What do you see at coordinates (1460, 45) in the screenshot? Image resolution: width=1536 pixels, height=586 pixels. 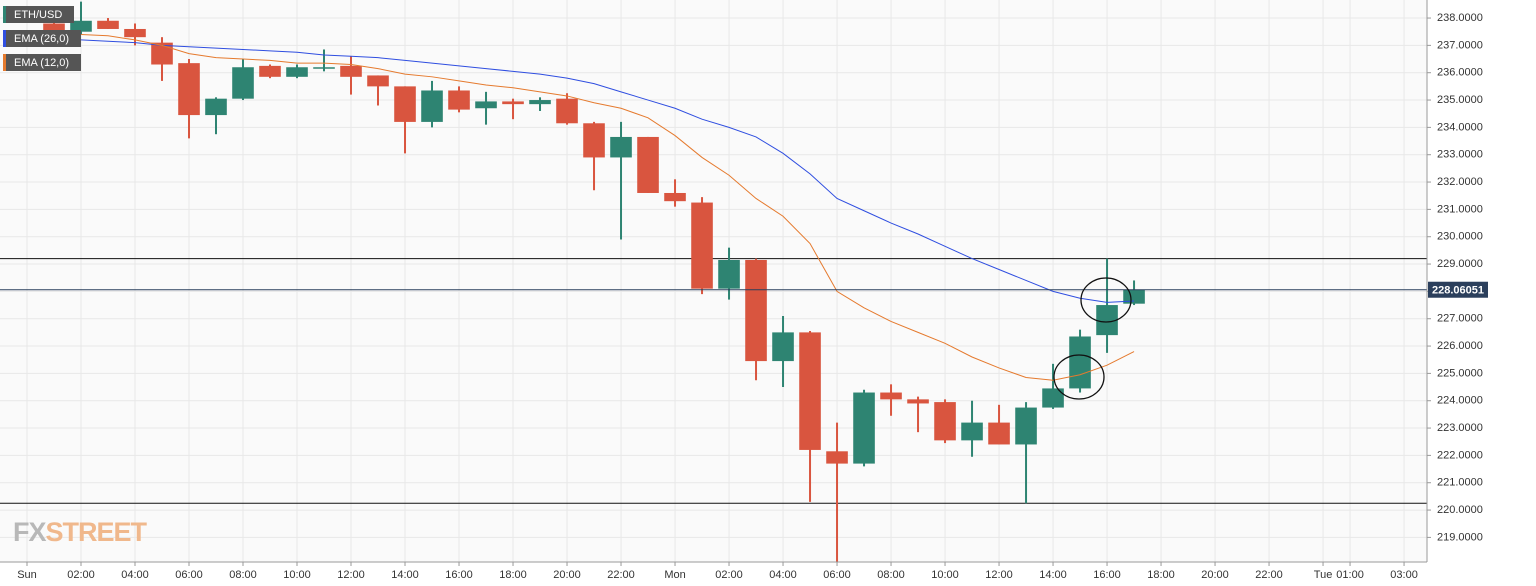 I see `y-tick-label: 237.0000` at bounding box center [1460, 45].